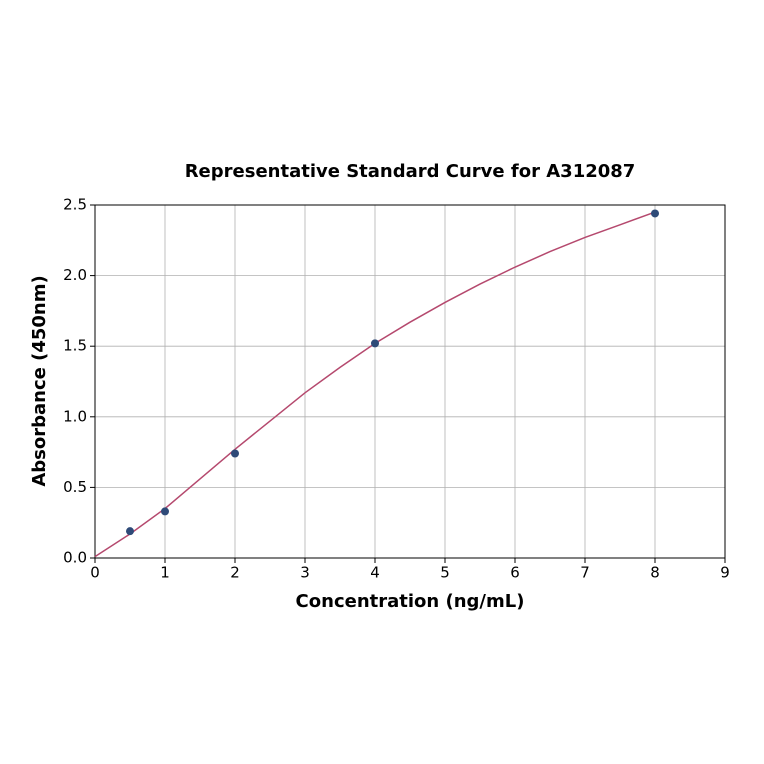 This screenshot has height=764, width=764. Describe the element at coordinates (75, 416) in the screenshot. I see `y-tick-label: 1.0` at that location.